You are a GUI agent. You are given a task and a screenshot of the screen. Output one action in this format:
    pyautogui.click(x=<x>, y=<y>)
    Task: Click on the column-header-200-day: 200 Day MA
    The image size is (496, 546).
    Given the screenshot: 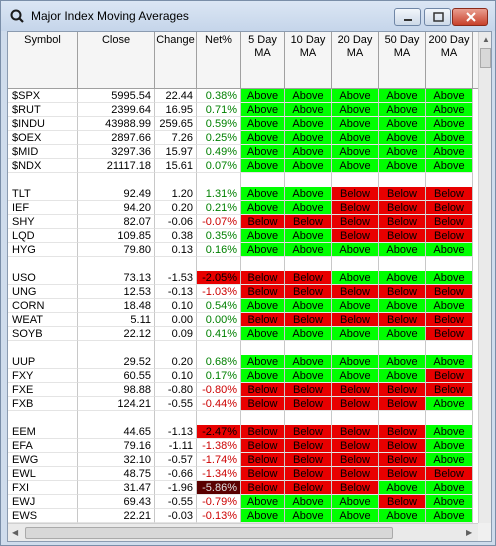 What is the action you would take?
    pyautogui.click(x=449, y=60)
    